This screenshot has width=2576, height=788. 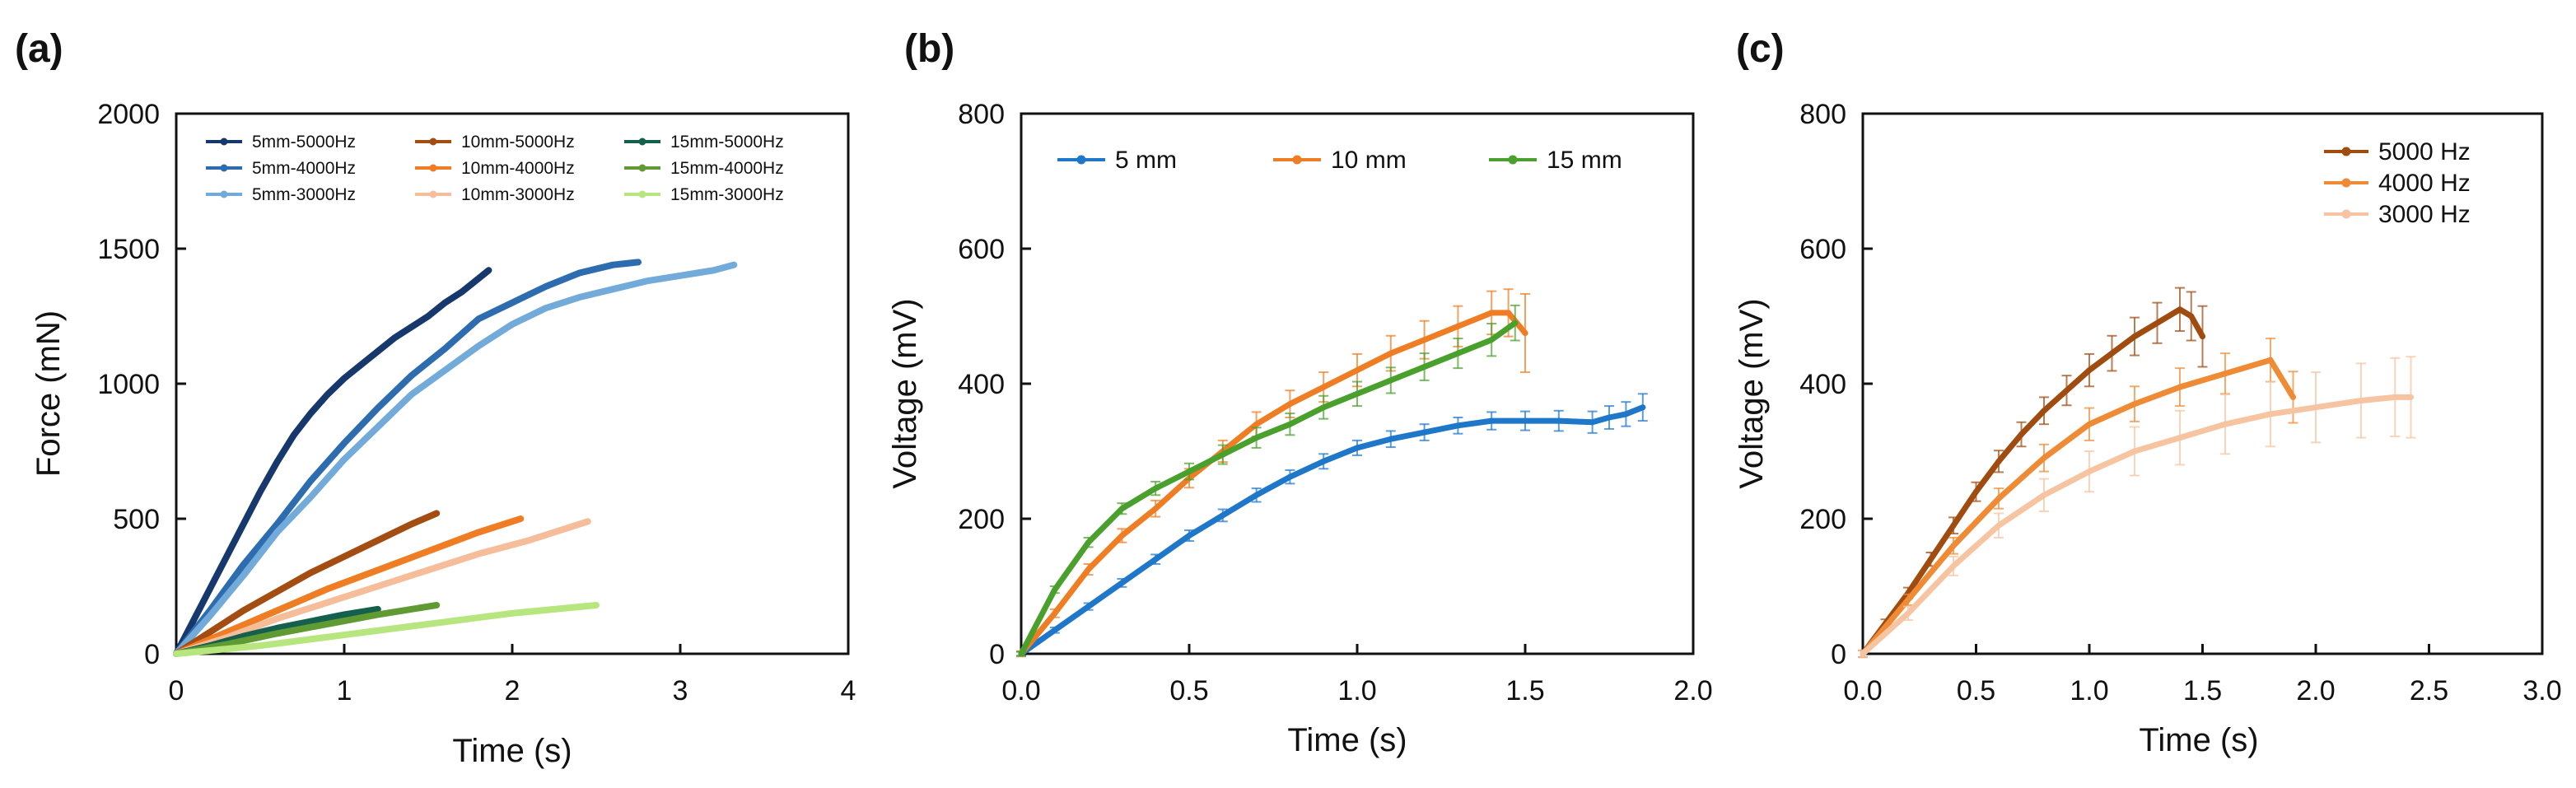 What do you see at coordinates (2033, 473) in the screenshot?
I see `voltage-frequency-series-5000-hz` at bounding box center [2033, 473].